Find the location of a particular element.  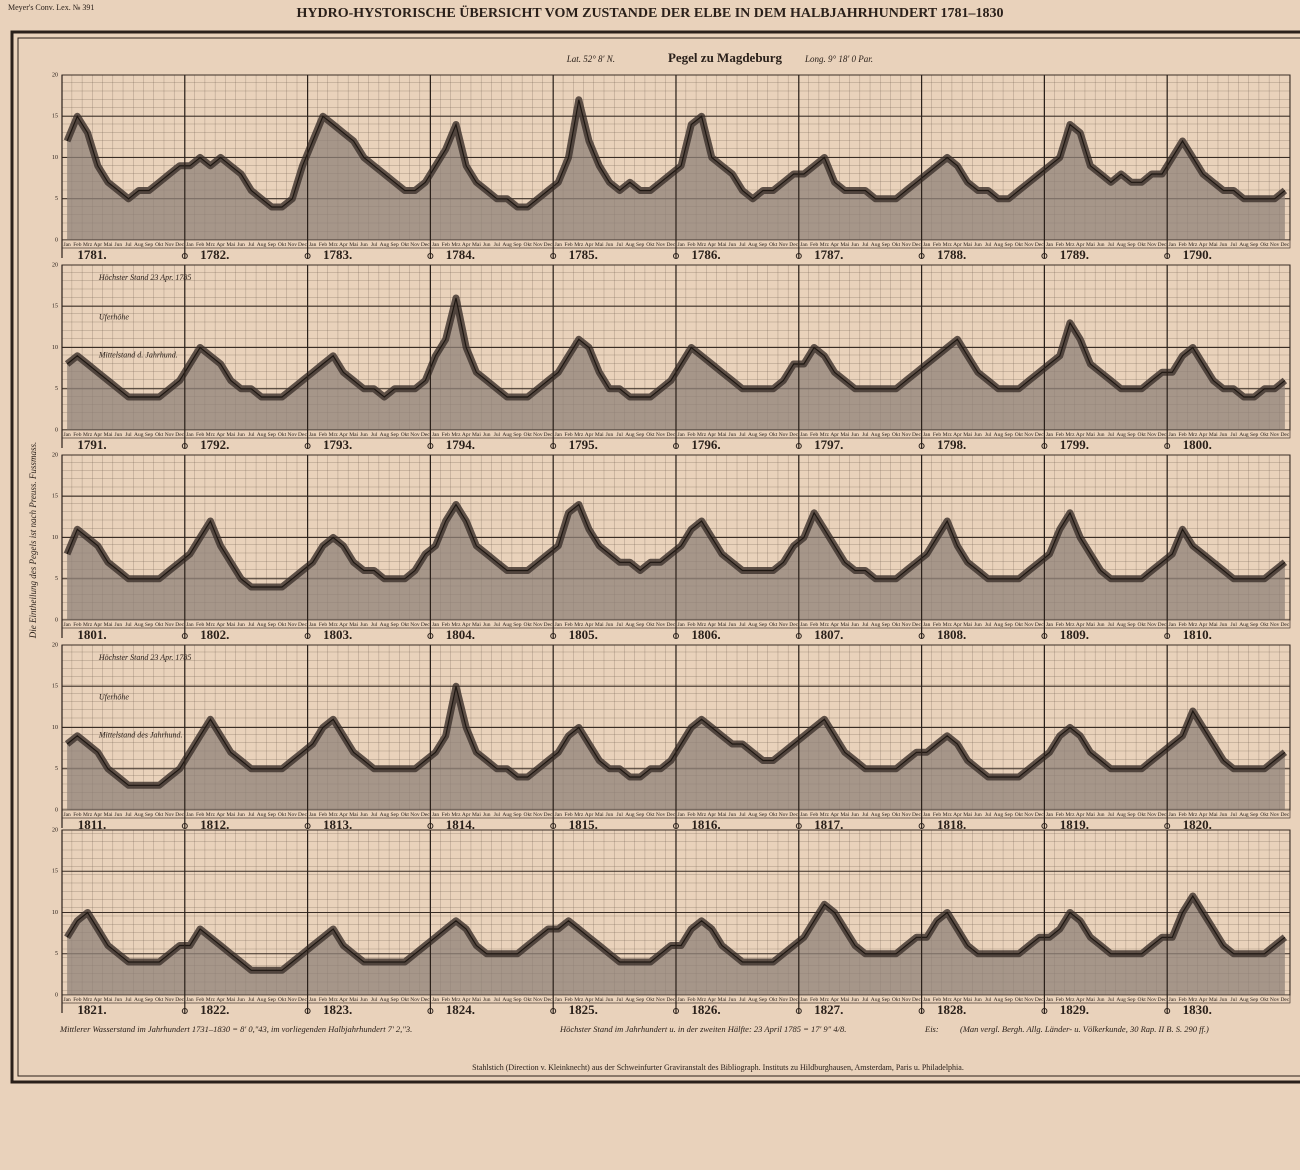

year-label: 1800. is located at coordinates (1197, 444).